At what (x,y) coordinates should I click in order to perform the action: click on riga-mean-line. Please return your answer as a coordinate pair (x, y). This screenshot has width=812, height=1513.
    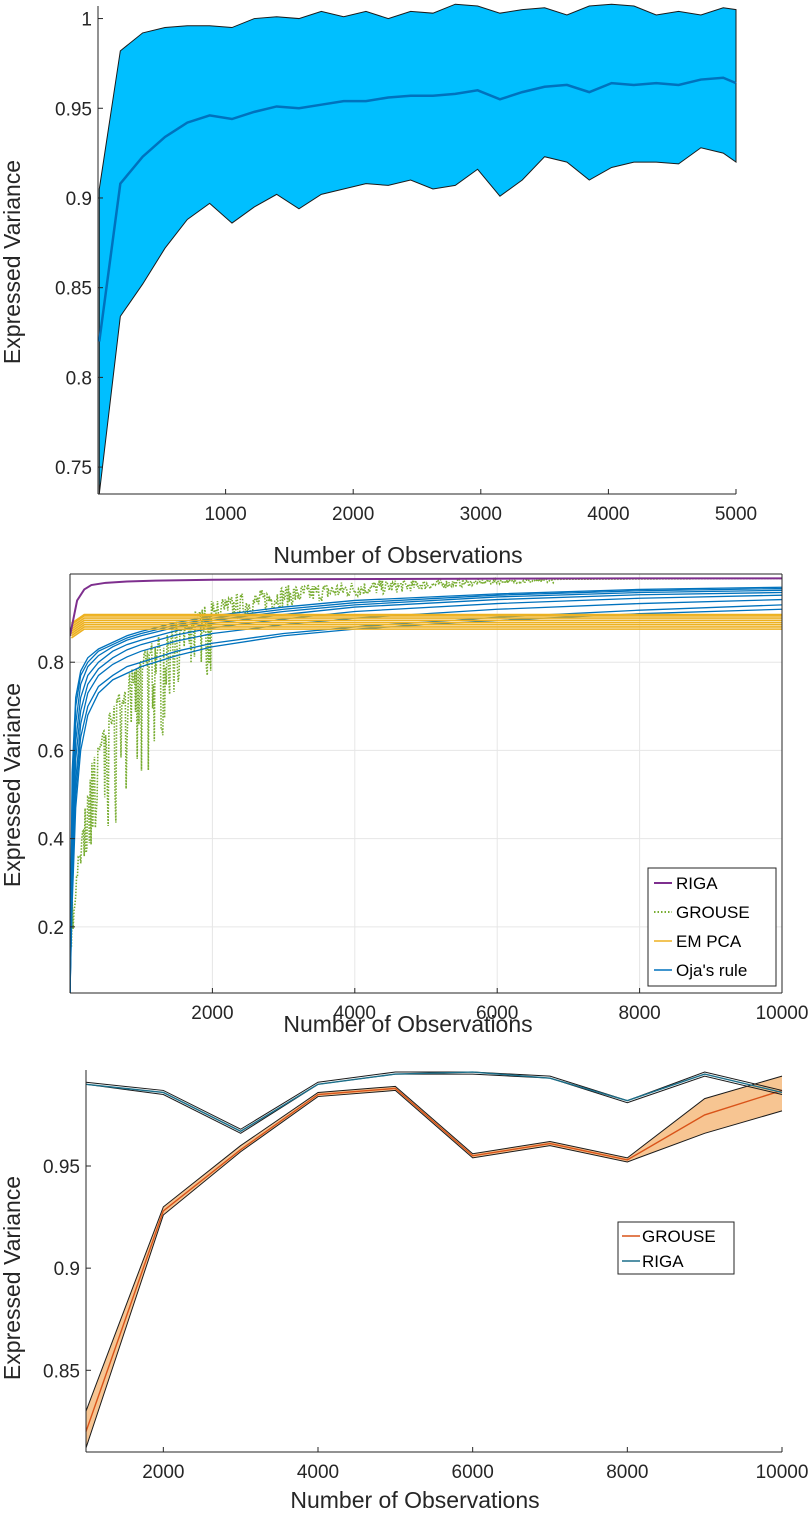
    Looking at the image, I should click on (434, 1102).